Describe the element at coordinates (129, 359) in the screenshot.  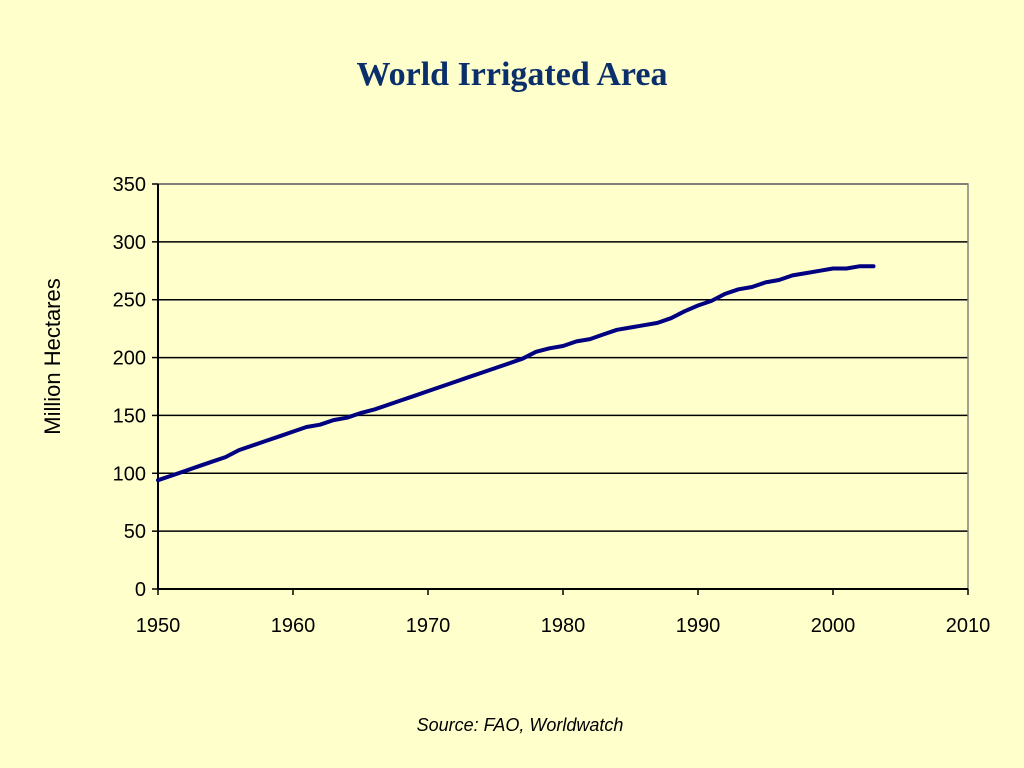
I see `y-tick-label: 200` at that location.